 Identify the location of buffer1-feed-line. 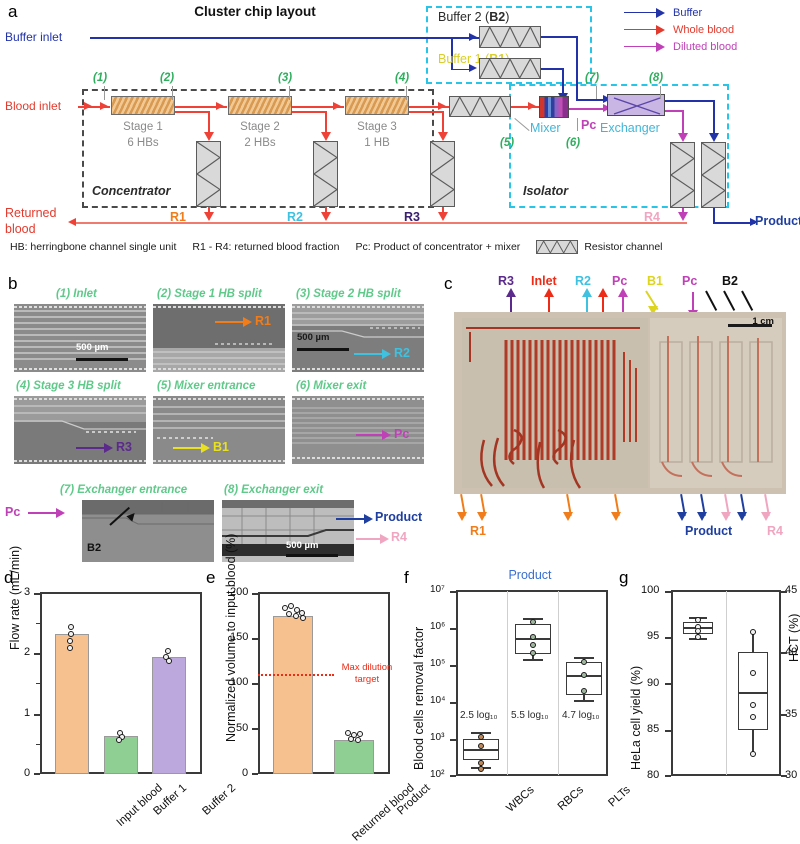
(461, 69).